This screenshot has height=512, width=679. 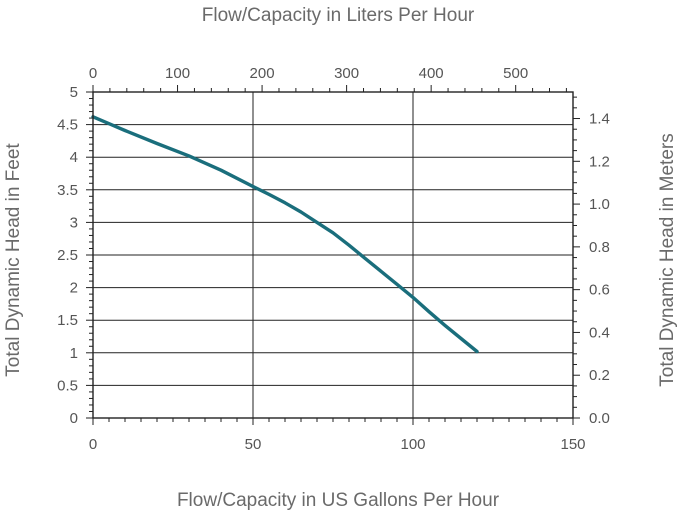 What do you see at coordinates (93, 444) in the screenshot?
I see `x-tick-label: 0` at bounding box center [93, 444].